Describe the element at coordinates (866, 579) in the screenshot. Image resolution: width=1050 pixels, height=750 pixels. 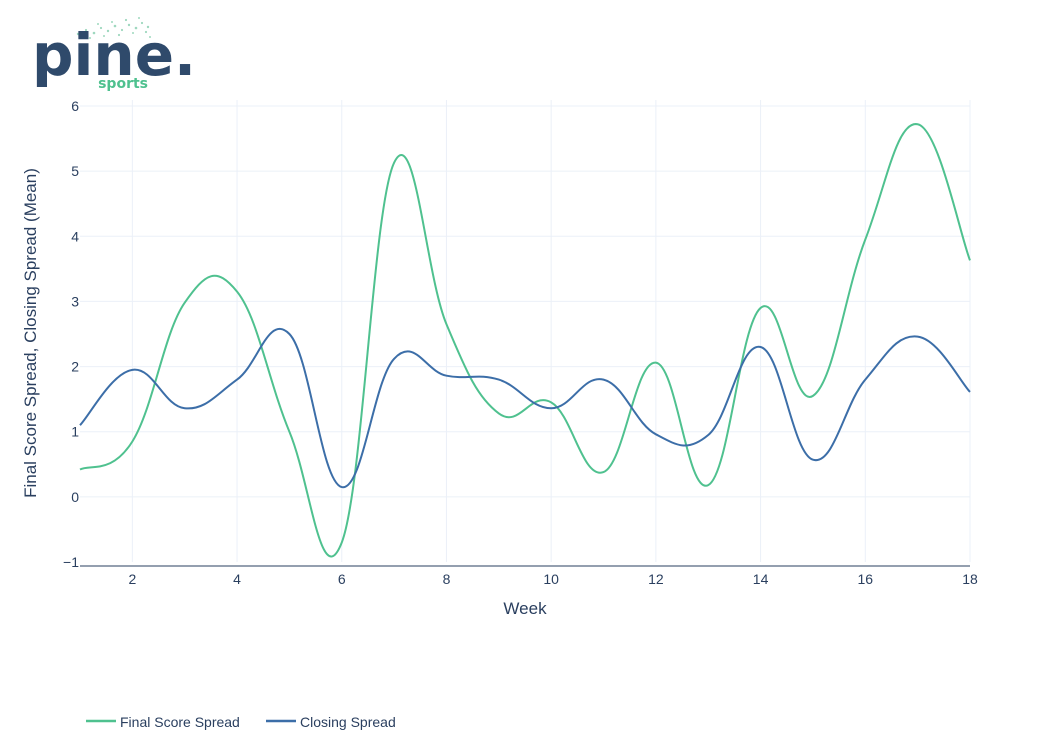
I see `x-tick-label: 16` at that location.